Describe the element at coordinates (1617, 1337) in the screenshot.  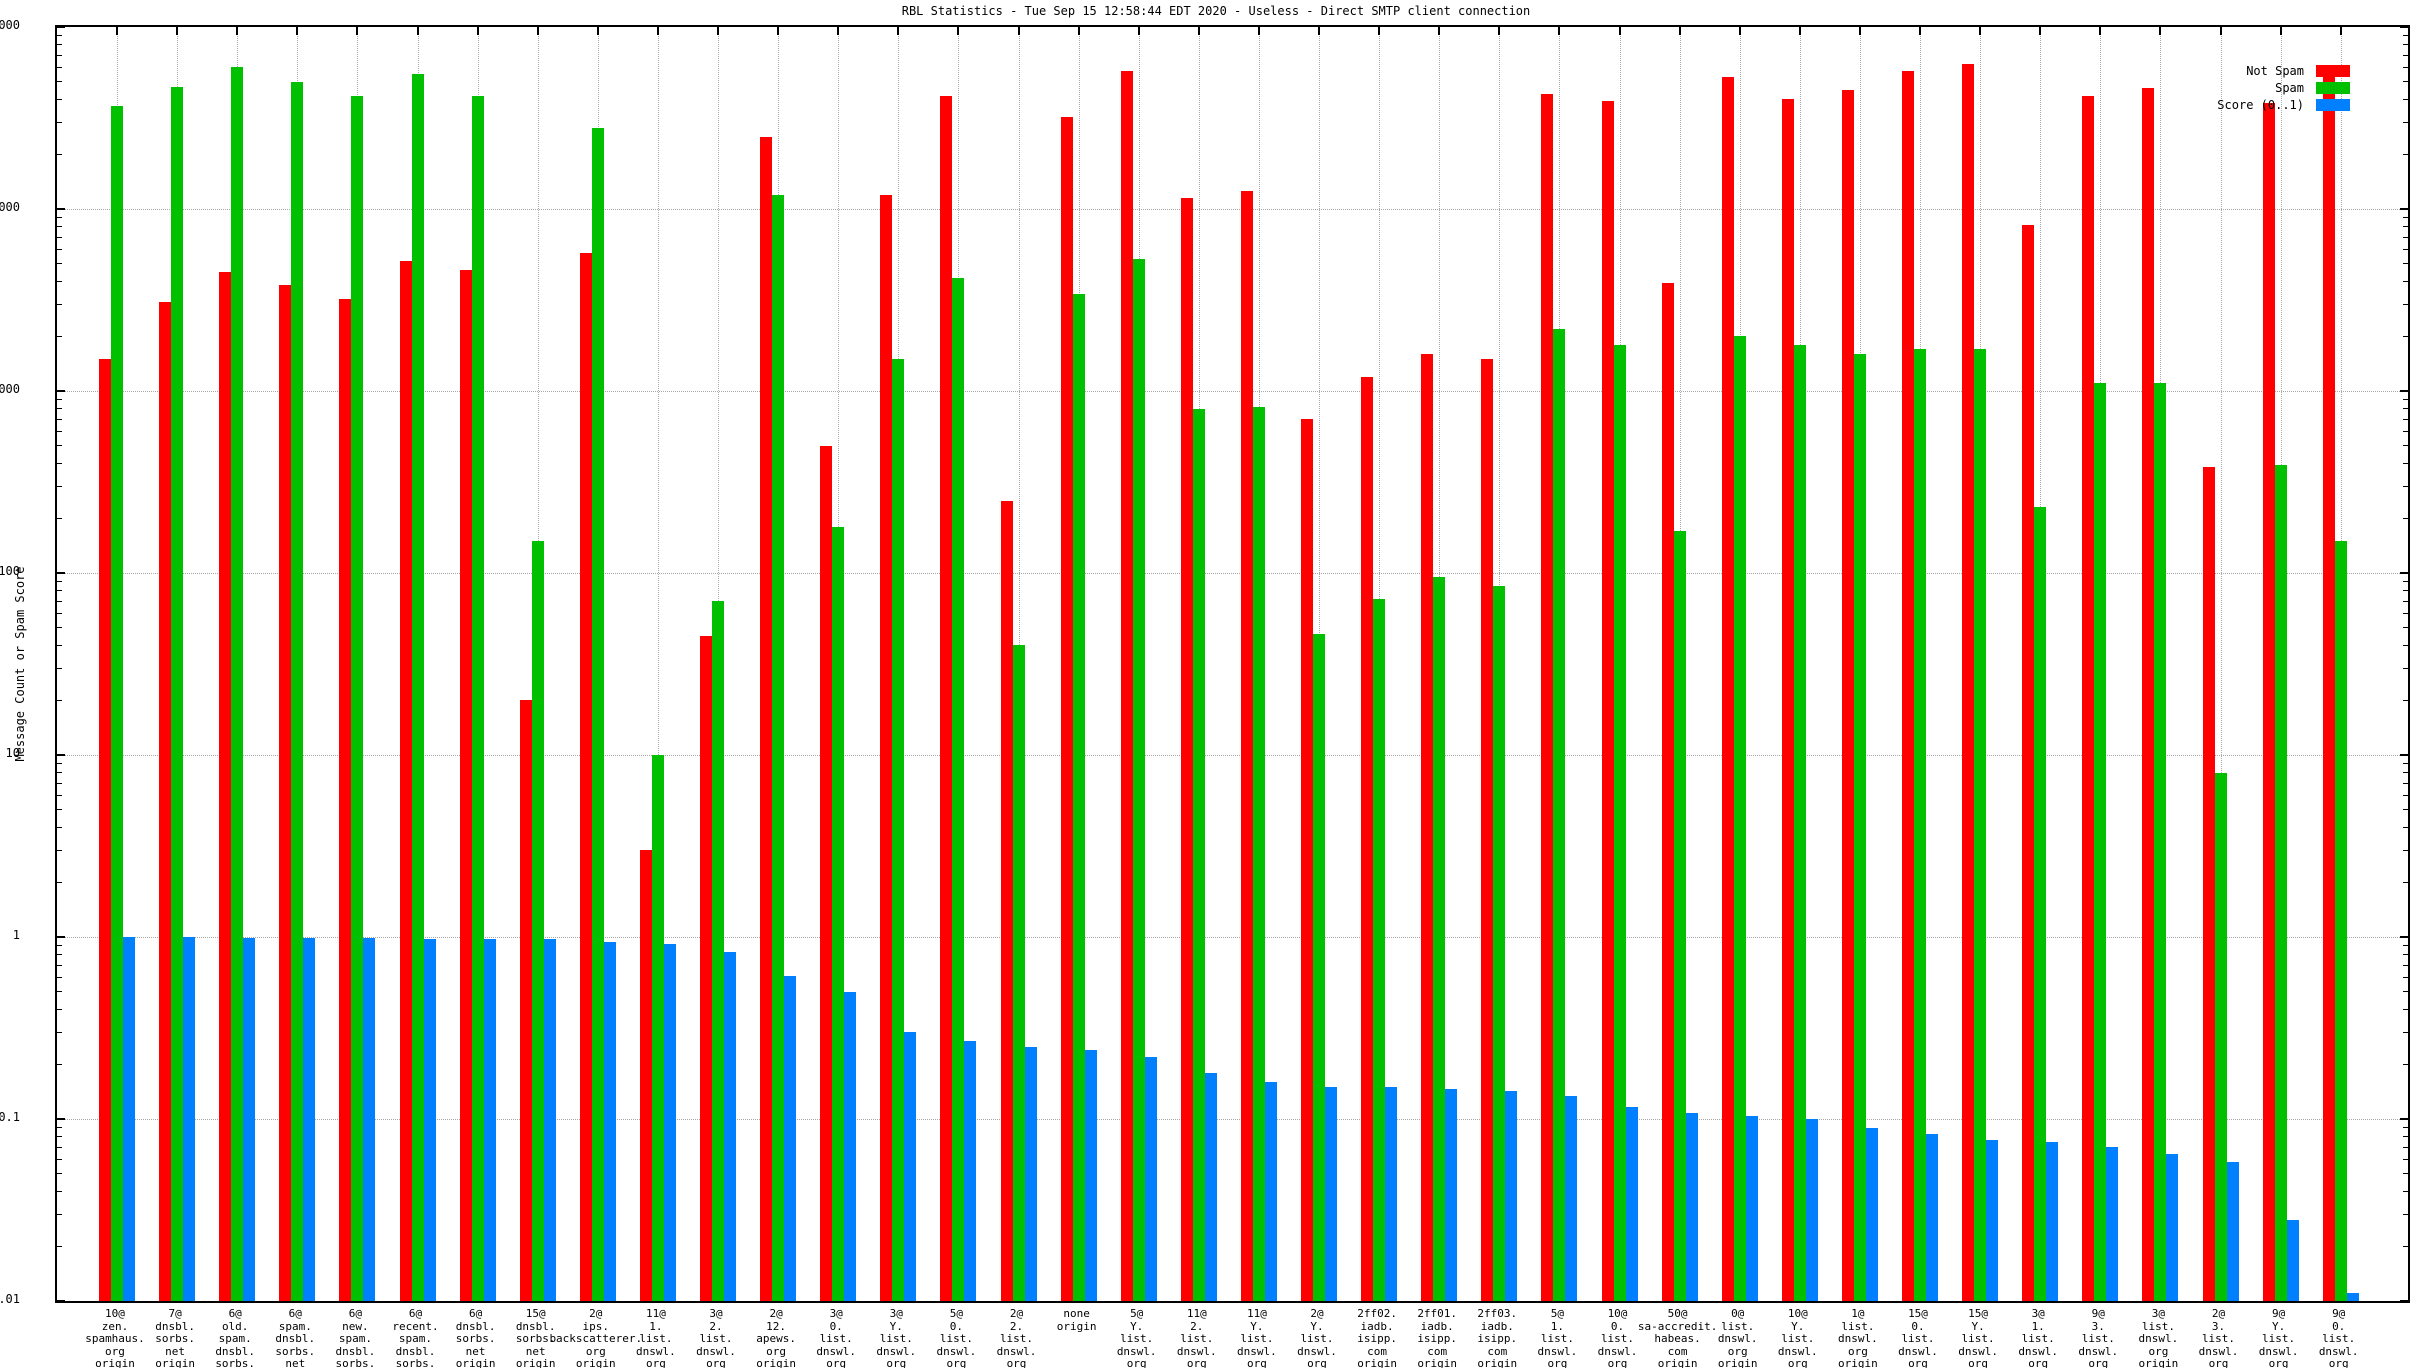
I see `x-tick-label: 10@ 0. list. dnswl. org origin` at that location.